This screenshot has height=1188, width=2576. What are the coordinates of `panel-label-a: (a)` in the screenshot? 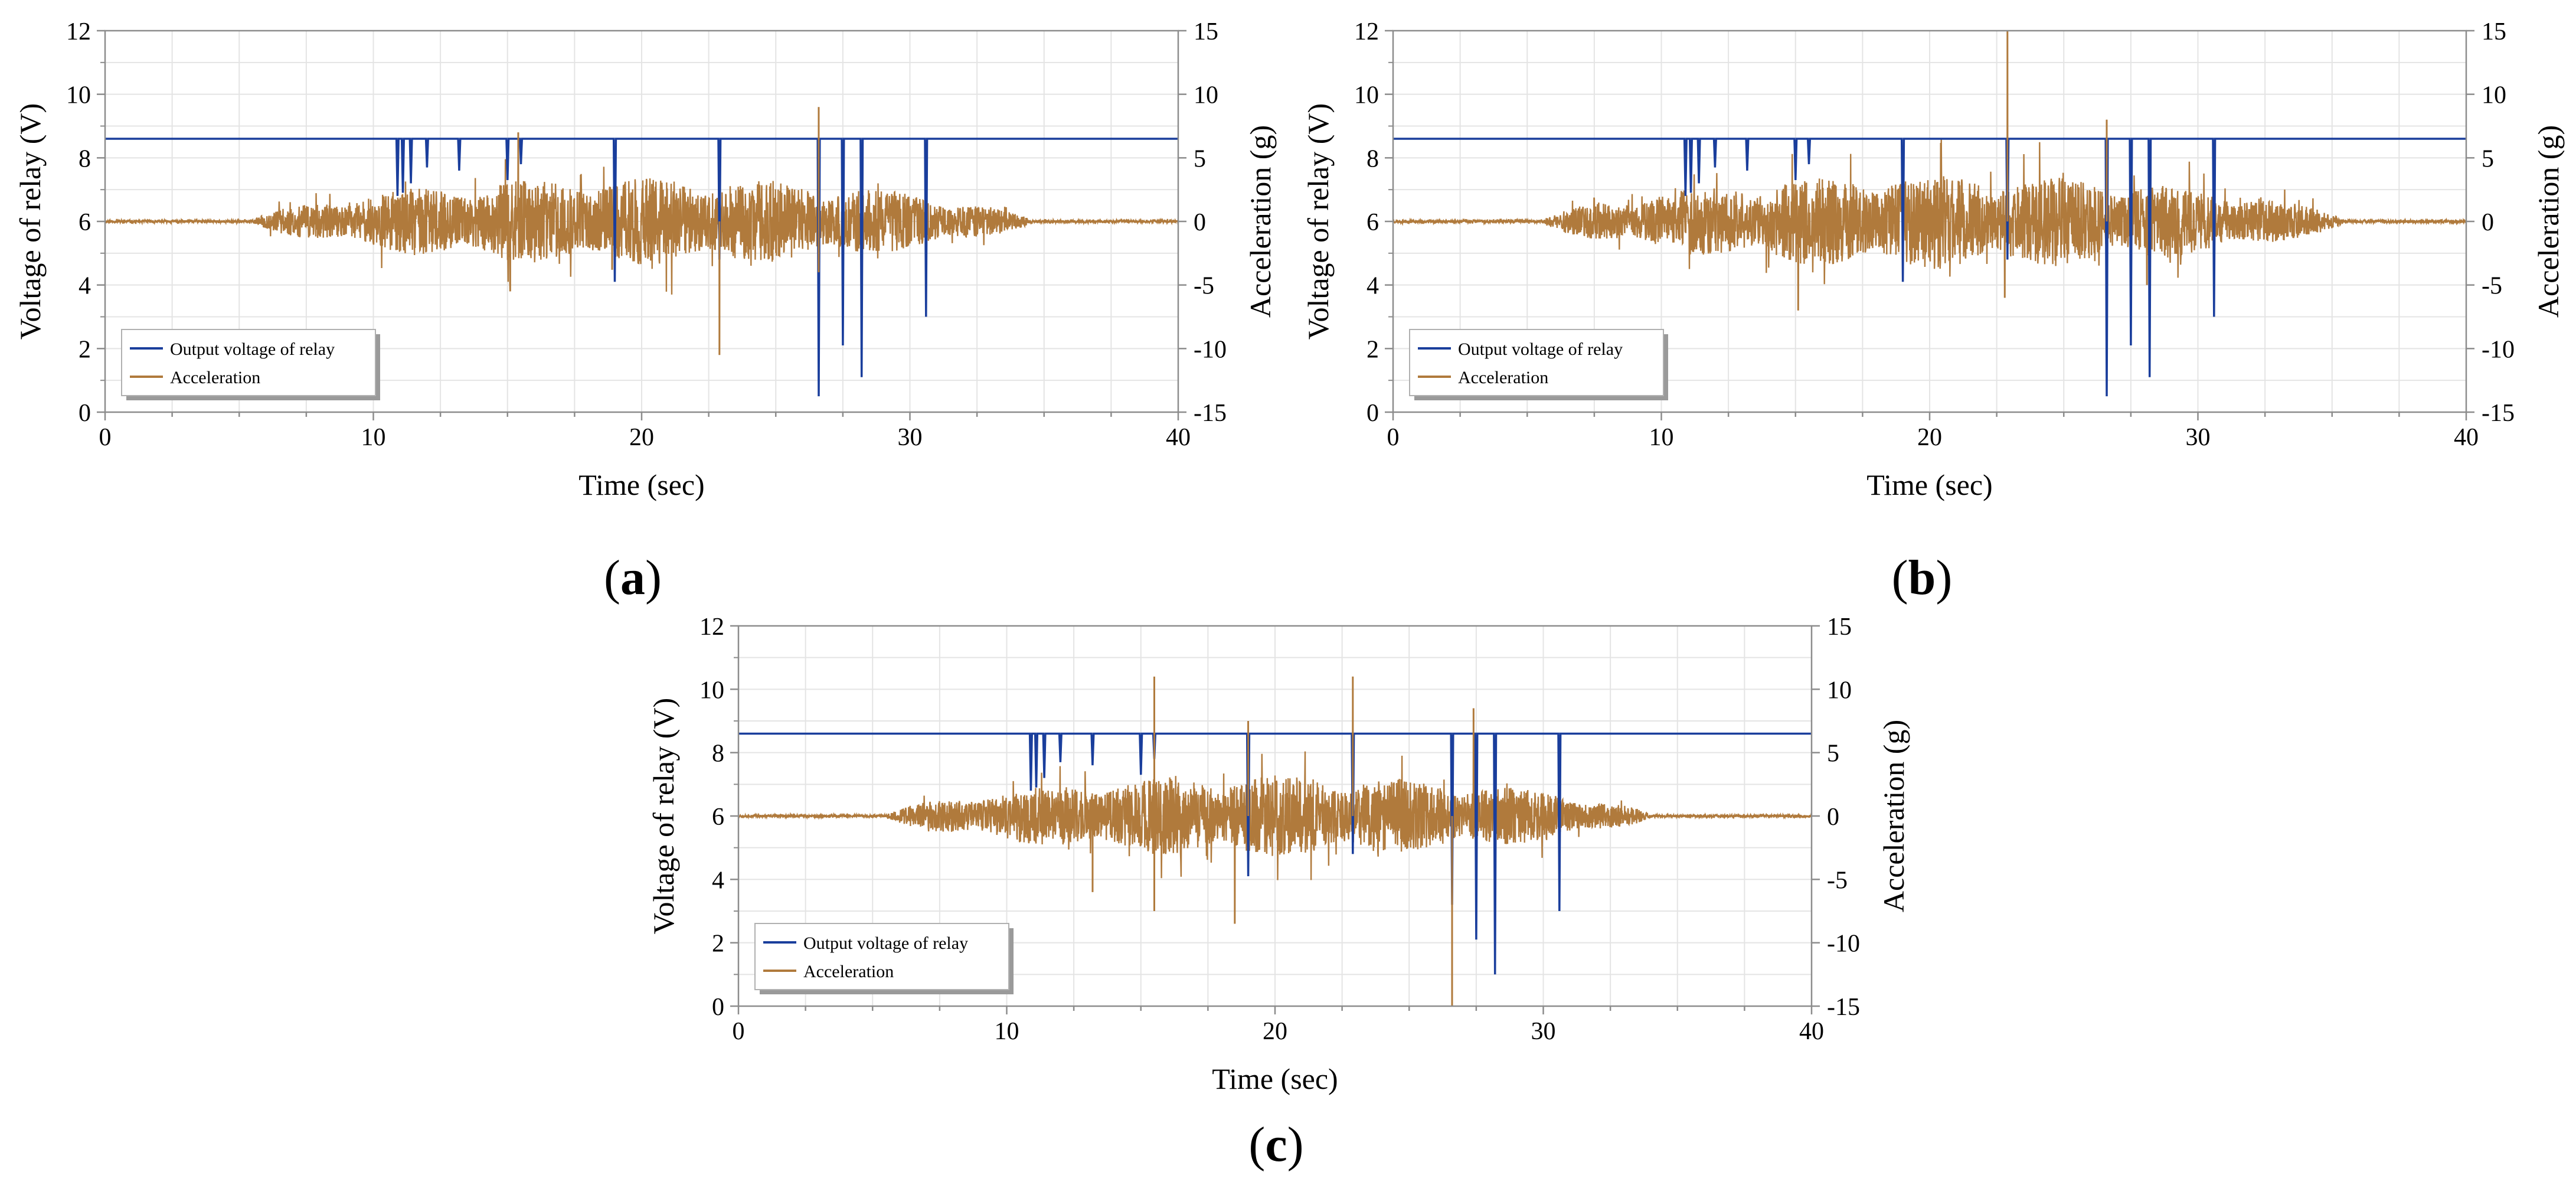 It's located at (633, 577).